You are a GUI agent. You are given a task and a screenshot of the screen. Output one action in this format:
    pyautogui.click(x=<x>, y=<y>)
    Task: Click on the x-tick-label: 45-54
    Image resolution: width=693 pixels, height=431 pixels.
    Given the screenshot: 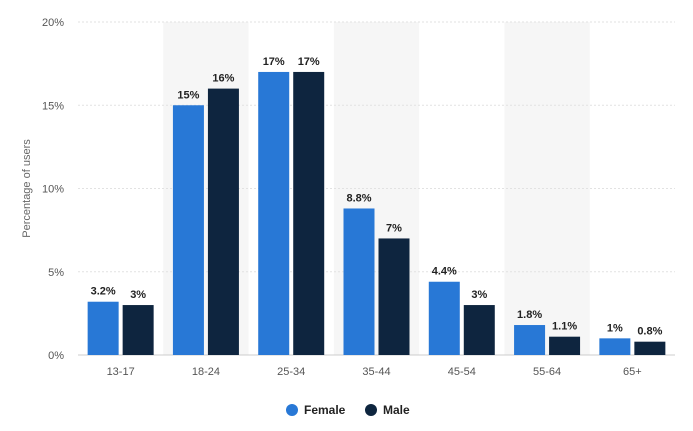 What is the action you would take?
    pyautogui.click(x=462, y=372)
    